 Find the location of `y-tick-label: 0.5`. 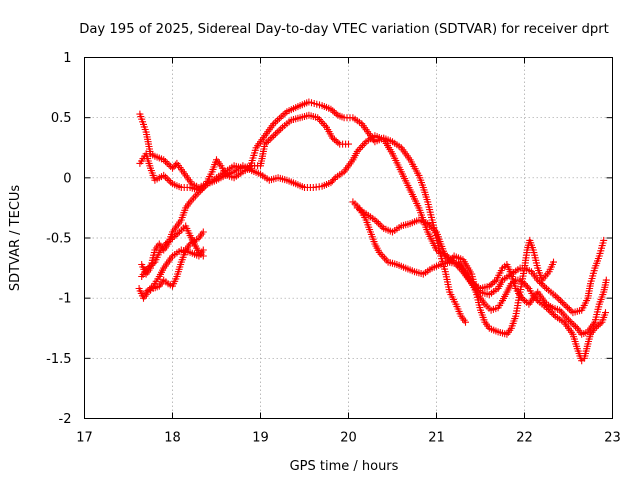

y-tick-label: 0.5 is located at coordinates (61, 118).